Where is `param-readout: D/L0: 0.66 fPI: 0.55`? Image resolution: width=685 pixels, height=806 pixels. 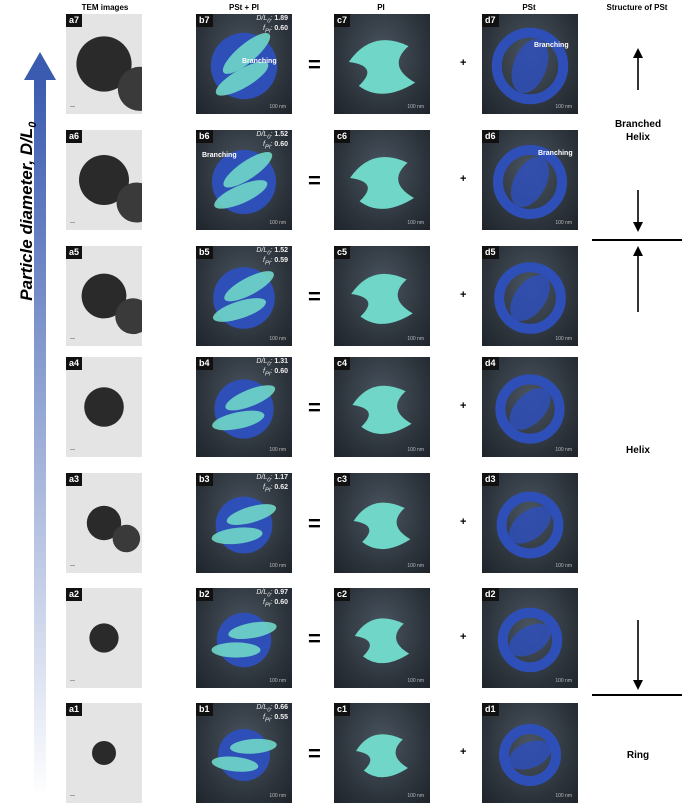
param-readout: D/L0: 0.66 fPI: 0.55 is located at coordinates (272, 714).